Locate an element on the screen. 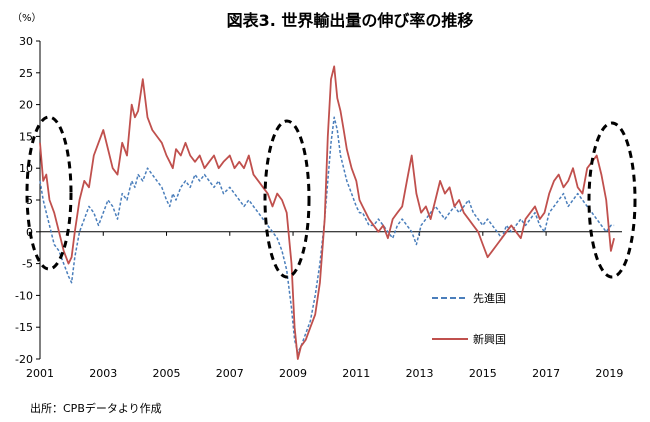 This screenshot has height=422, width=650. y-tick-label: -15 is located at coordinates (24, 327).